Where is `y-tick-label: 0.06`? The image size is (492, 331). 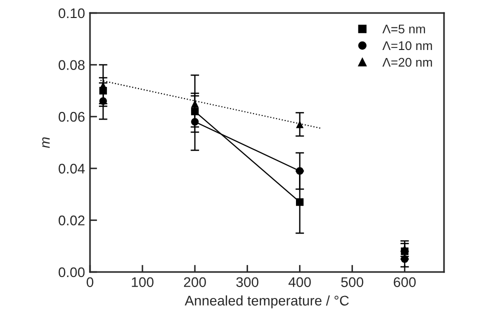
y-tick-label: 0.06 is located at coordinates (71, 117).